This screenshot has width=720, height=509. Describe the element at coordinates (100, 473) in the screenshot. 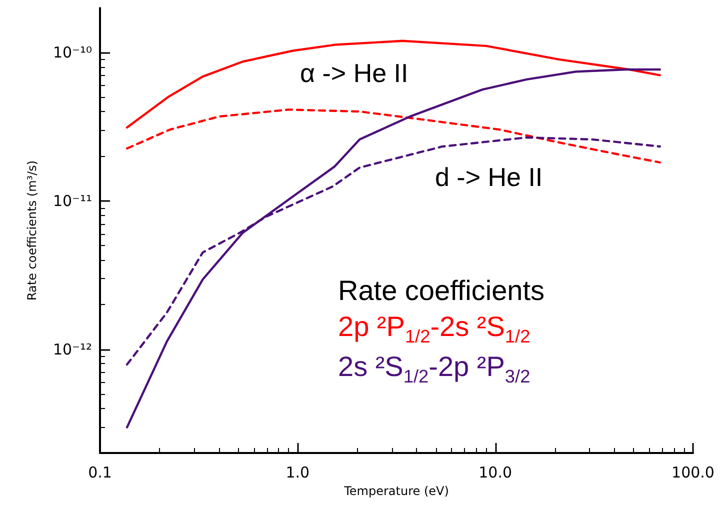

I see `x-tick-label: 0.1` at that location.